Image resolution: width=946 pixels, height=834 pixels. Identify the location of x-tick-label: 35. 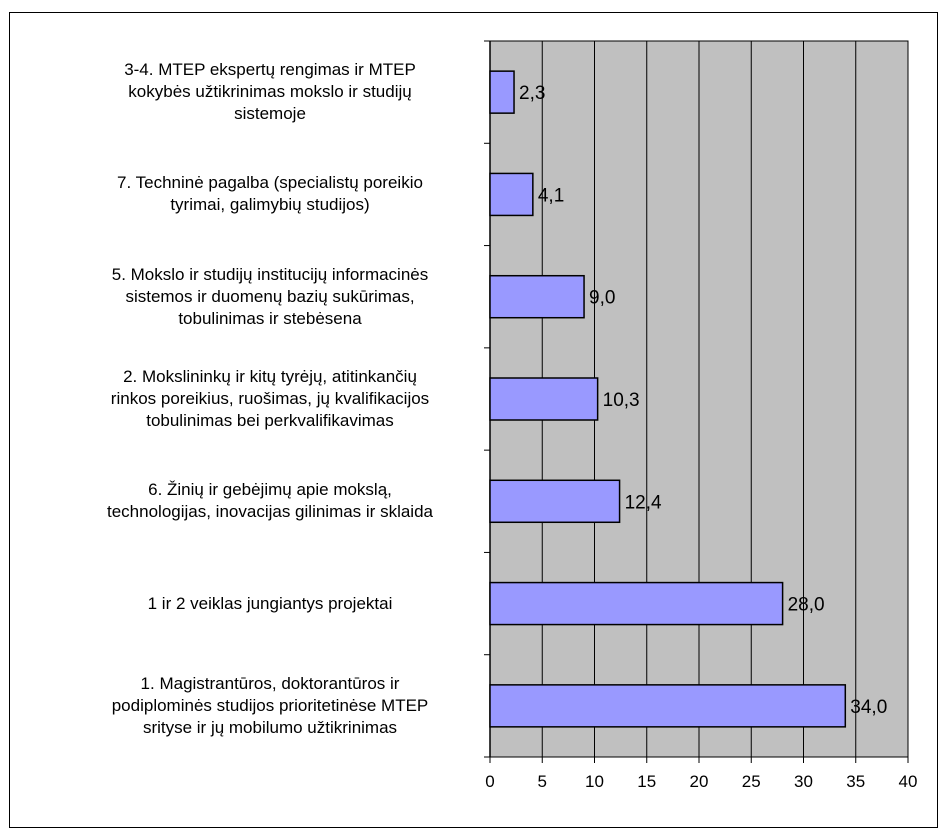
(855, 781).